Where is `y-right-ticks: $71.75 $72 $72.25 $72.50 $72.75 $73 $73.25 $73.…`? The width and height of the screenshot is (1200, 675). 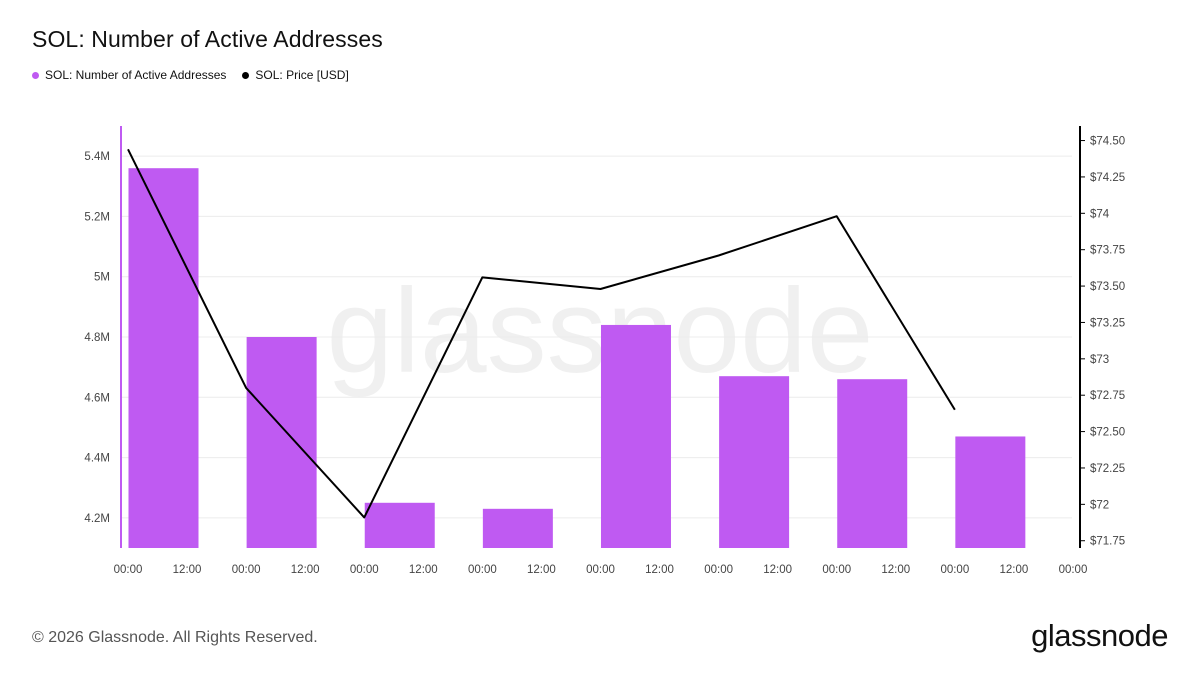
y-right-ticks: $71.75 $72 $72.25 $72.50 $72.75 $73 $73.25 $73.… is located at coordinates (1102, 342).